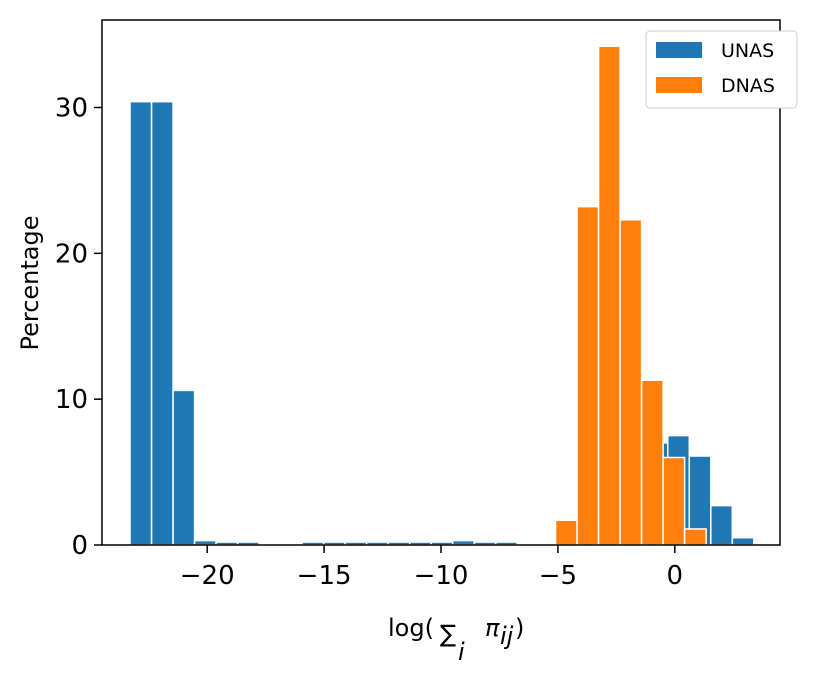 This screenshot has width=831, height=676. Describe the element at coordinates (675, 576) in the screenshot. I see `x-tick-label: 0` at that location.